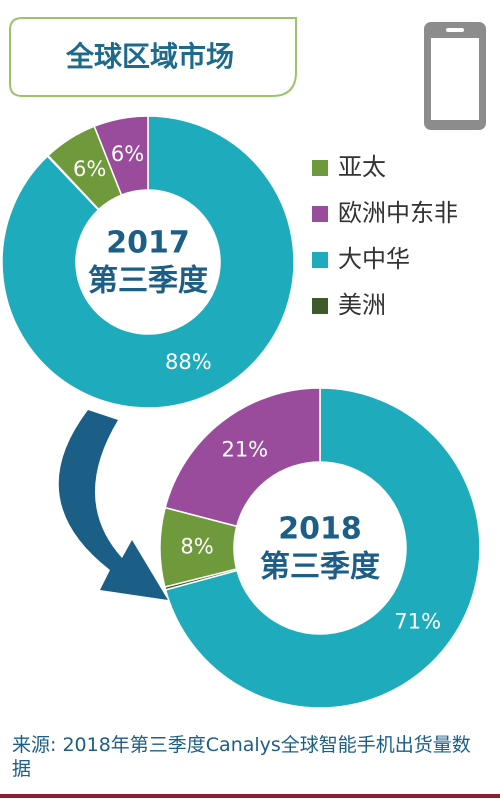  What do you see at coordinates (398, 213) in the screenshot?
I see `legend-label: 欧洲中东非` at bounding box center [398, 213].